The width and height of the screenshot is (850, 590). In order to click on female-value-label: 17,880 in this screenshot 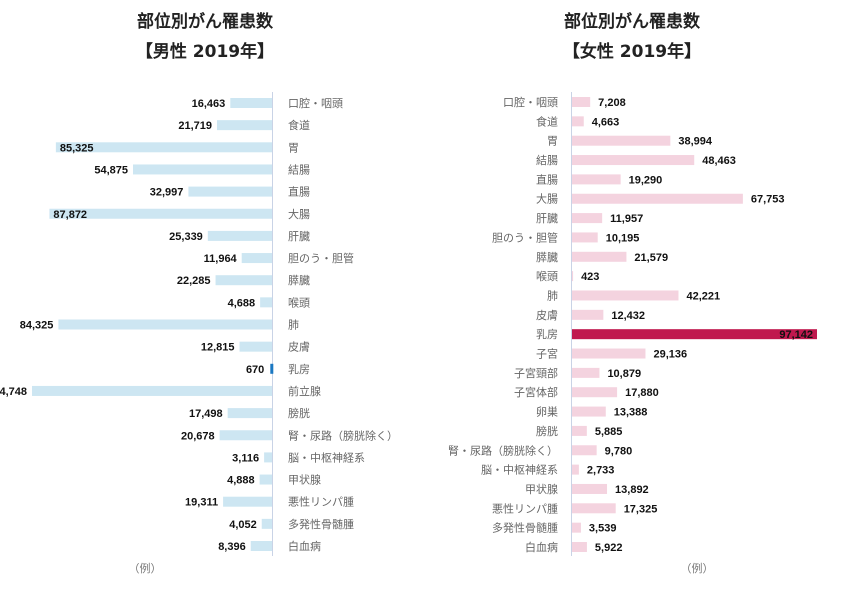, I will do `click(642, 393)`.